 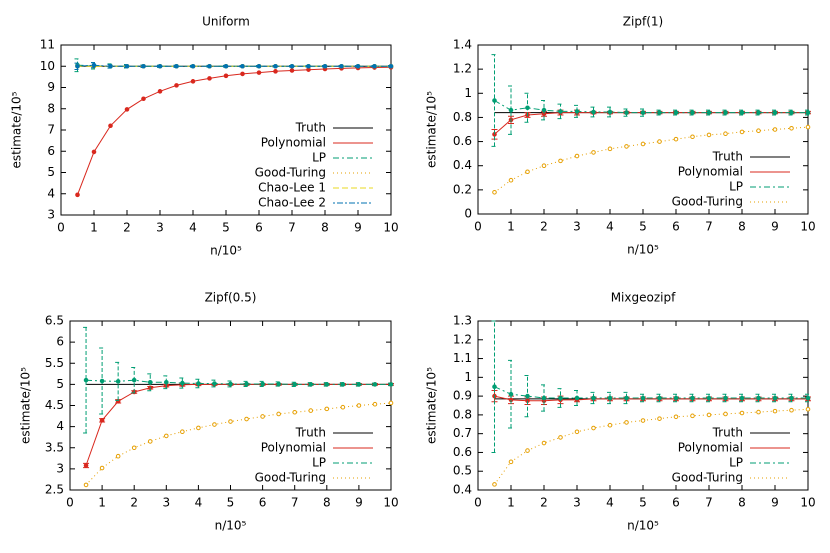 What do you see at coordinates (807, 503) in the screenshot?
I see `x-tick-label: 10` at bounding box center [807, 503].